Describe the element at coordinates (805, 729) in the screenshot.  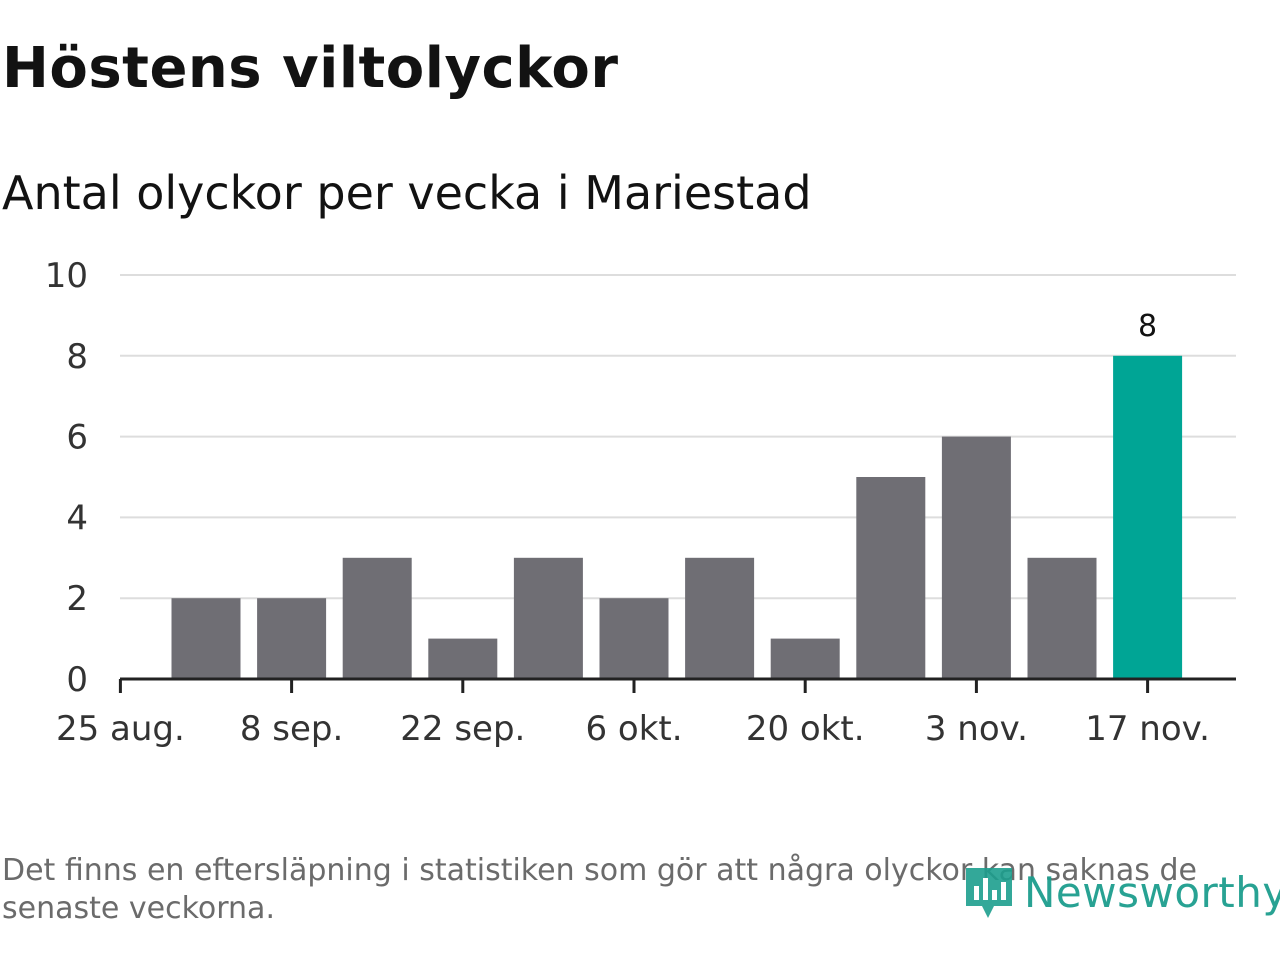
I see `x-tick-label: 20 okt.` at that location.